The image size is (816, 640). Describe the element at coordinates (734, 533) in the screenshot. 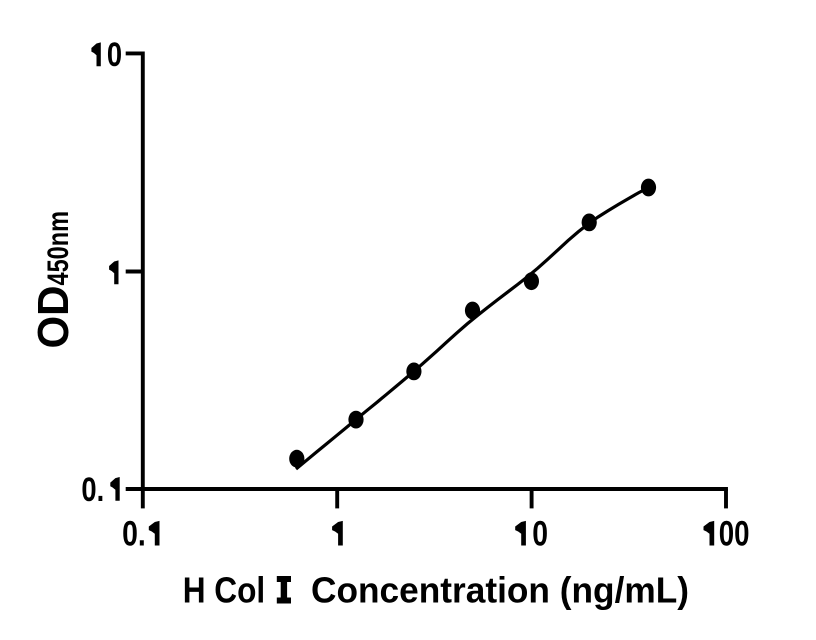

I see `svg-text: 00` at that location.